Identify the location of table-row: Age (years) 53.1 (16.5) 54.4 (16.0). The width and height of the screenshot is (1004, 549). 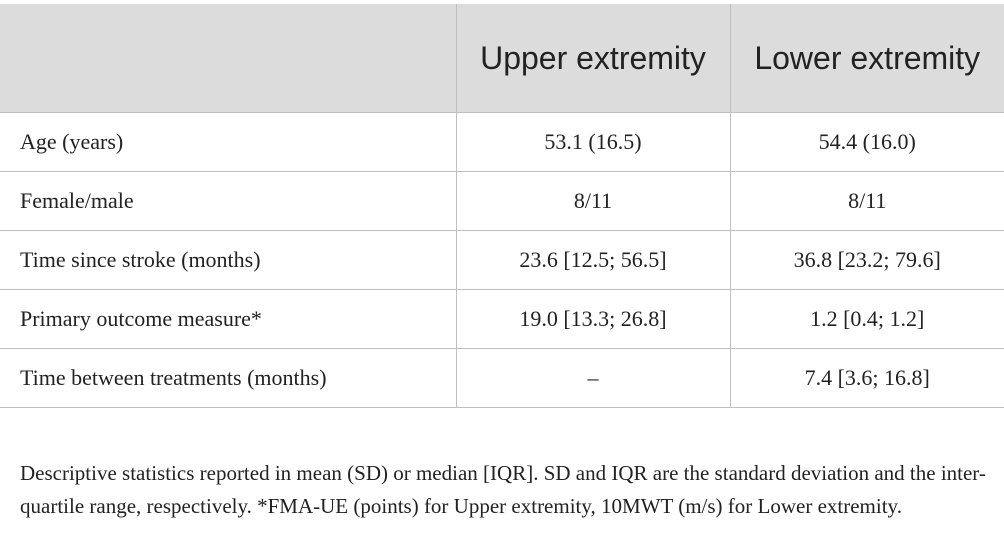
(502, 142).